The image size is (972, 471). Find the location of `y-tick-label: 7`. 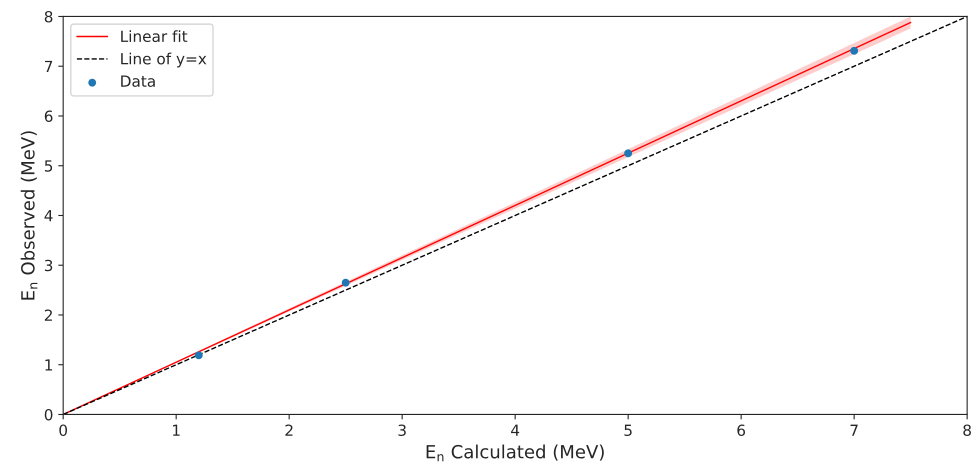

y-tick-label: 7 is located at coordinates (48, 66).